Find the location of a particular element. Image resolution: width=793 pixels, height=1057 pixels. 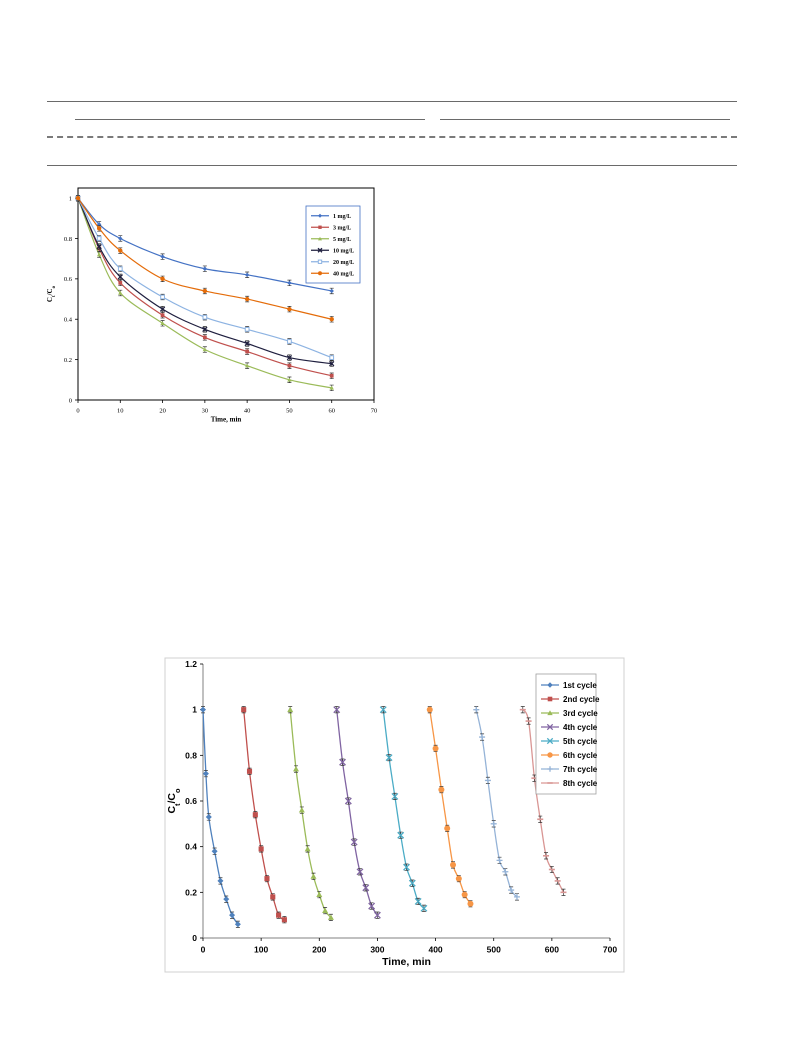

x-tick-label: 500 is located at coordinates (494, 950).